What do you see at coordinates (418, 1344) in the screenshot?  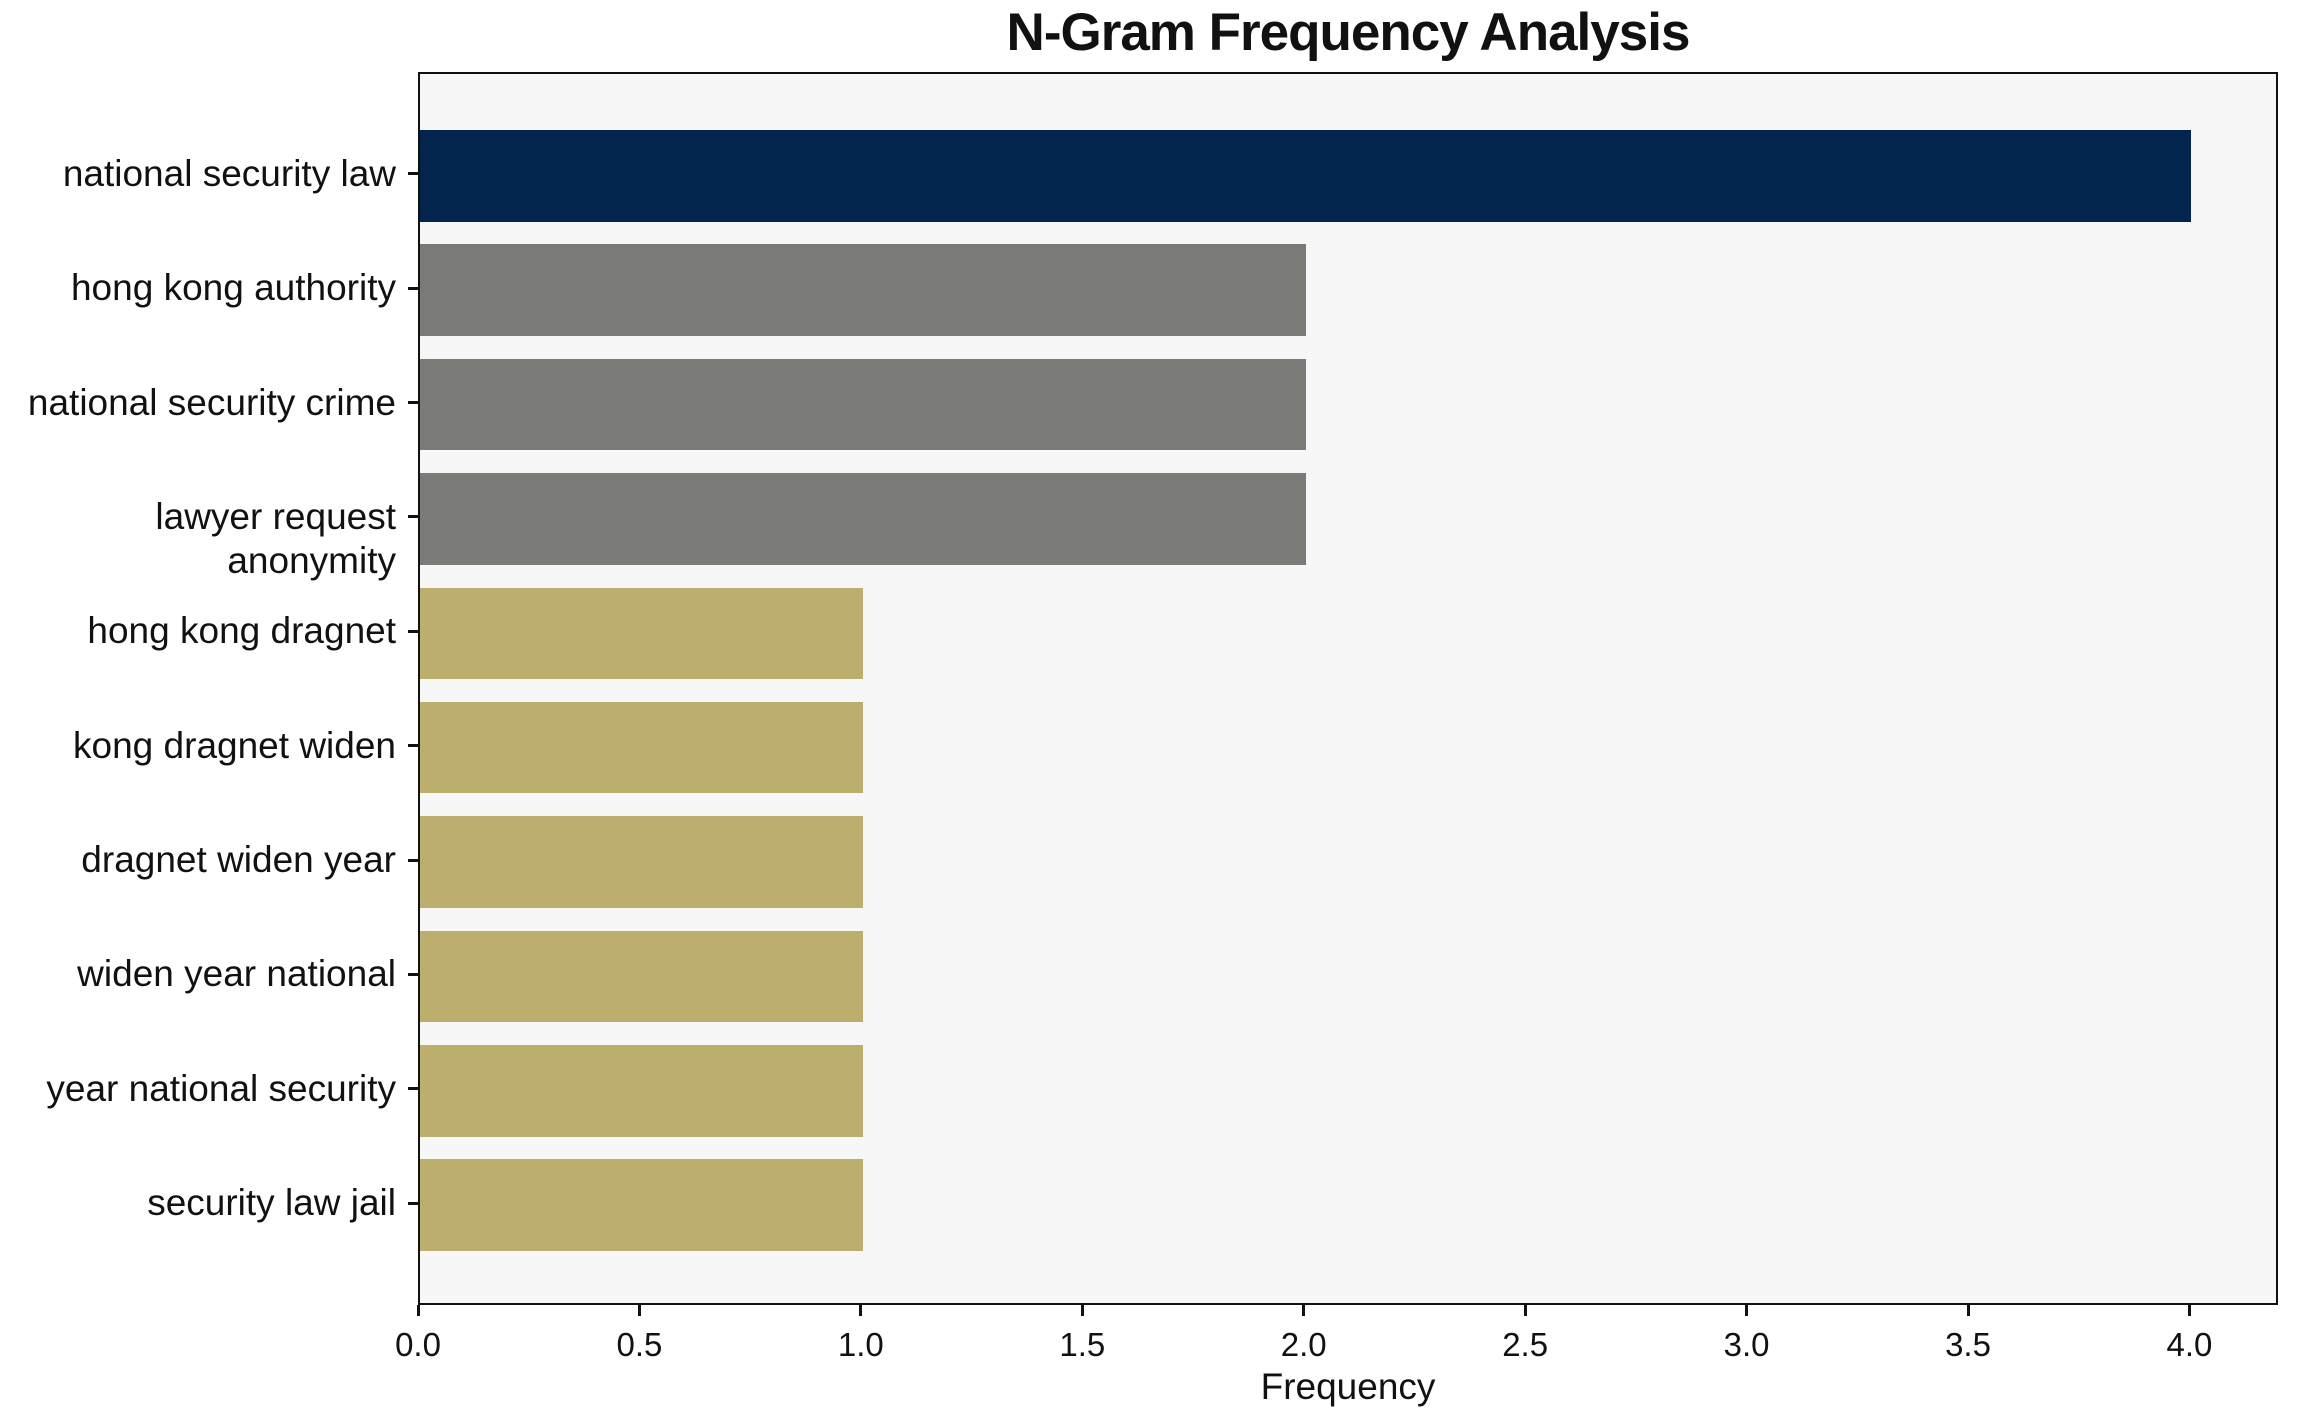 I see `x-tick-label: 0.0` at bounding box center [418, 1344].